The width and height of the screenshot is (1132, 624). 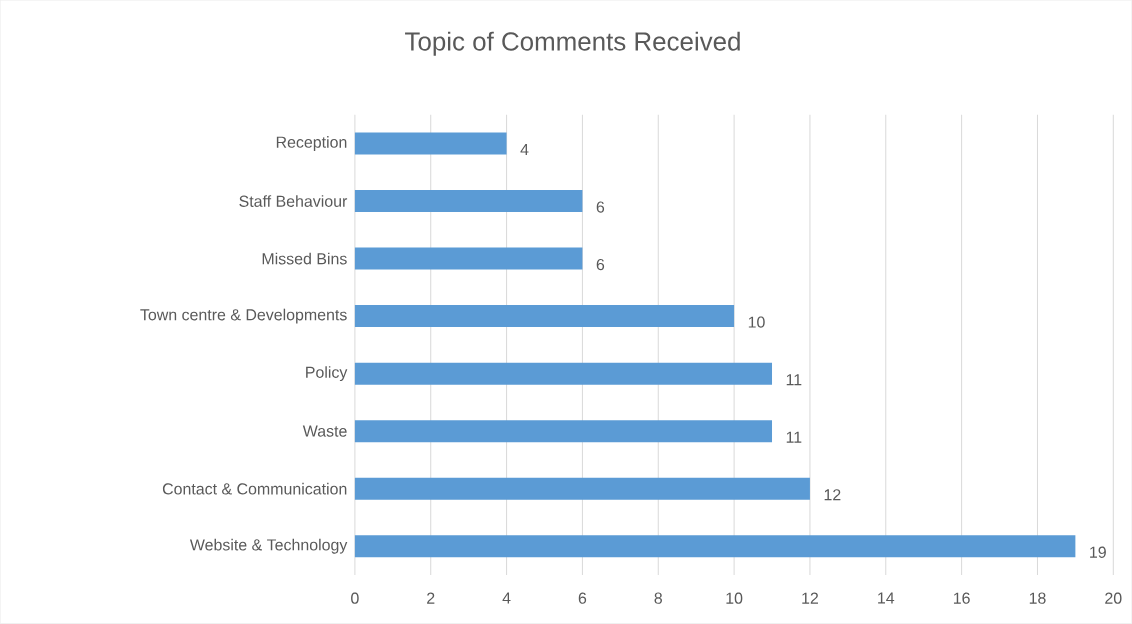 What do you see at coordinates (1113, 598) in the screenshot?
I see `x-tick-label: 20` at bounding box center [1113, 598].